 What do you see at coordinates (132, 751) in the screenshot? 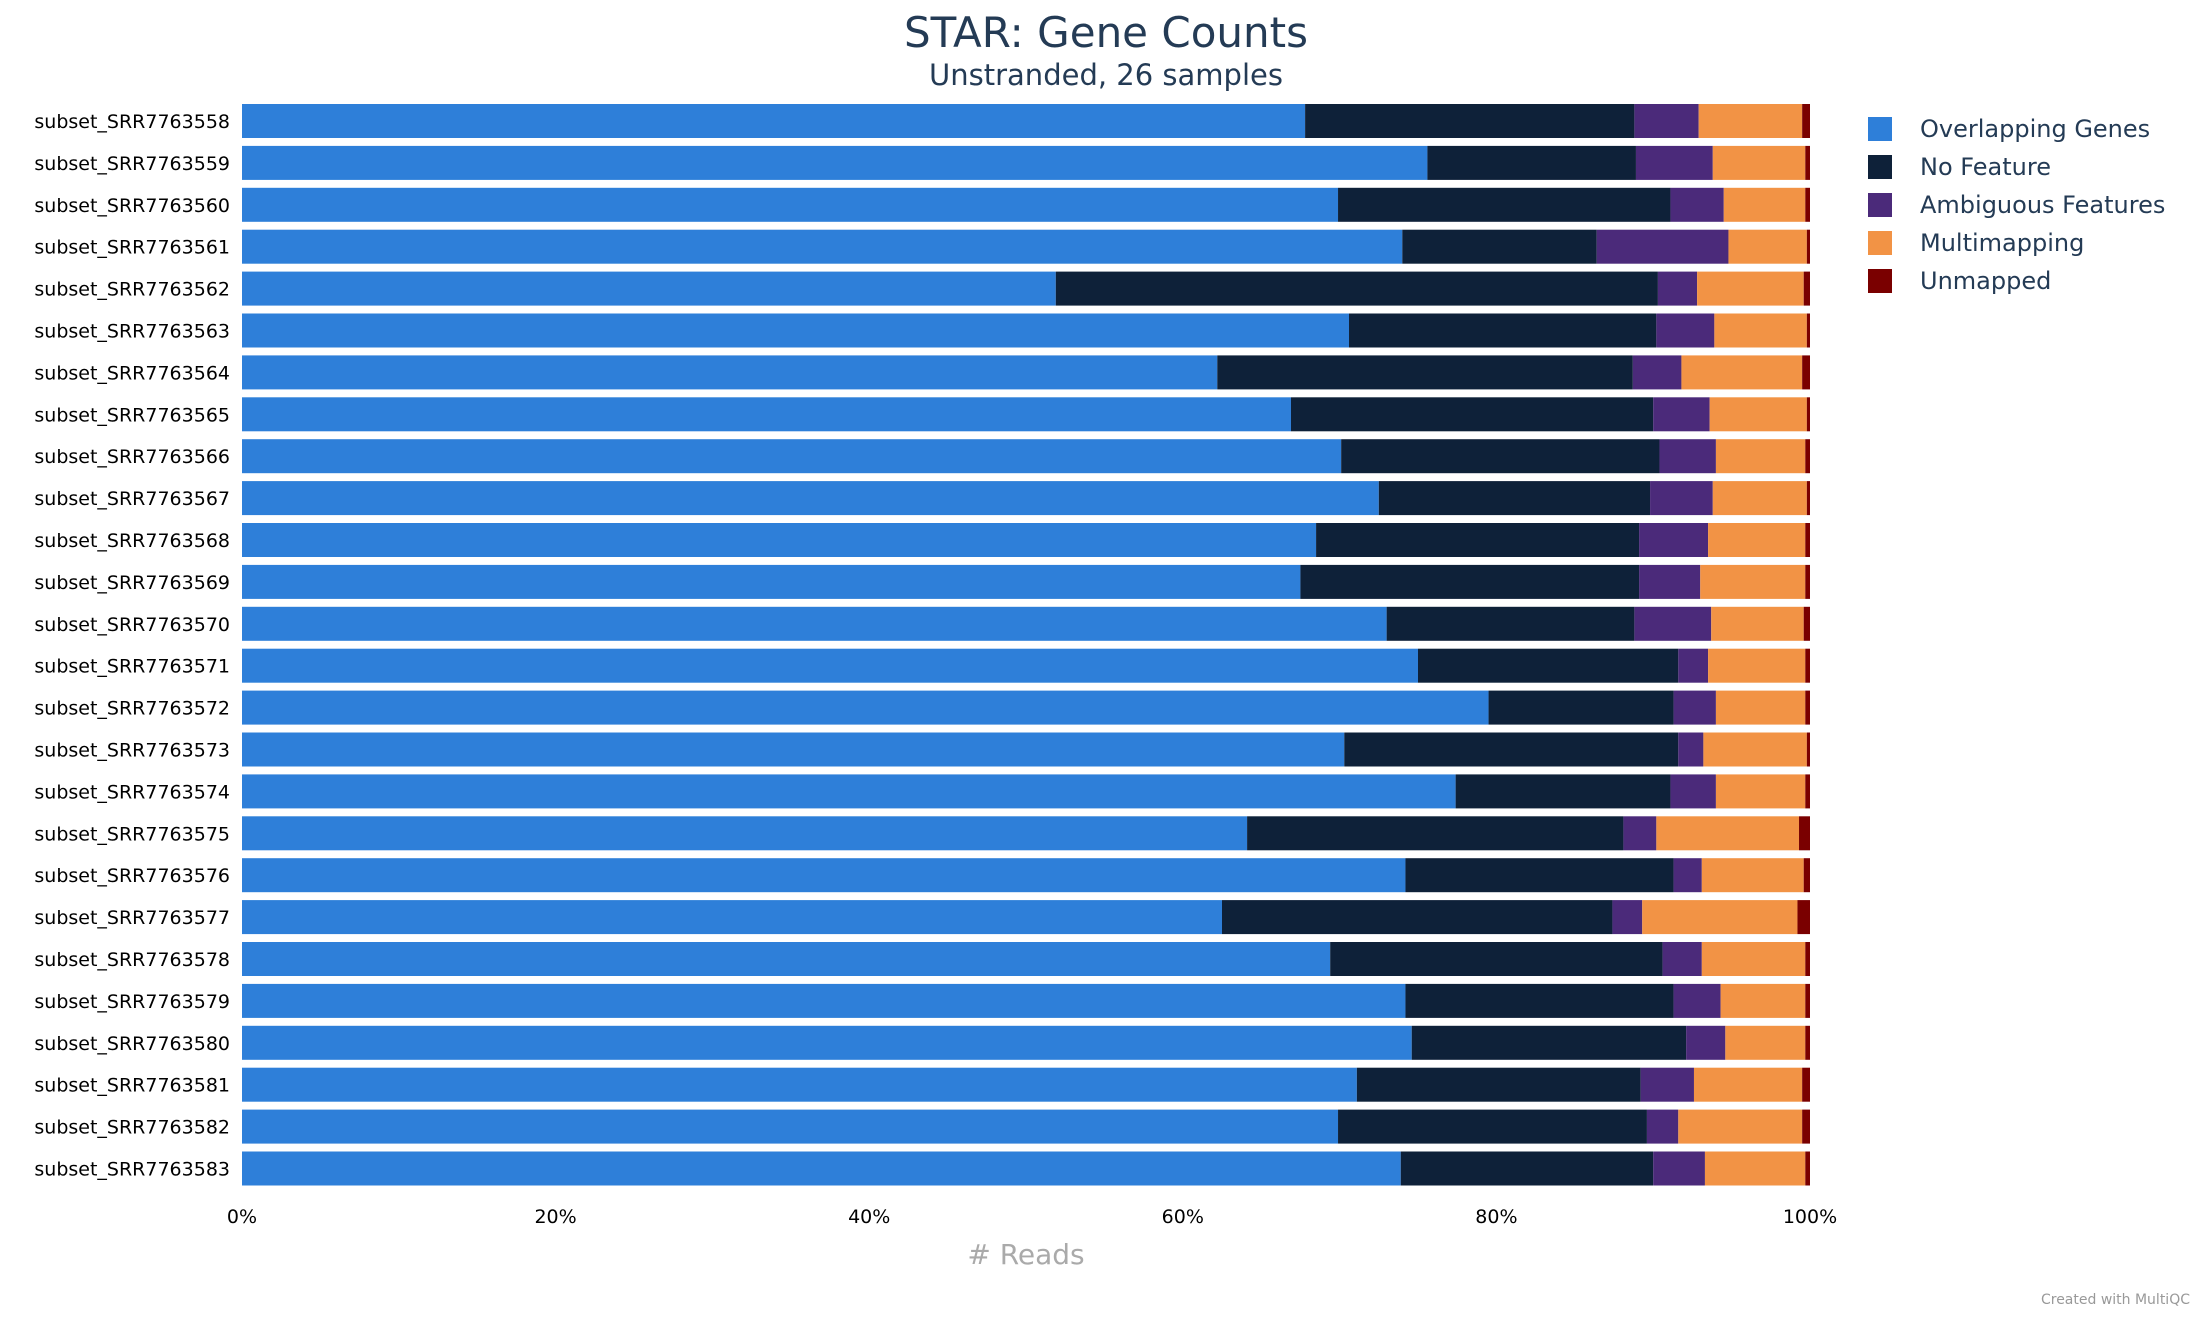
I see `category-label: subset_SRR7763573` at bounding box center [132, 751].